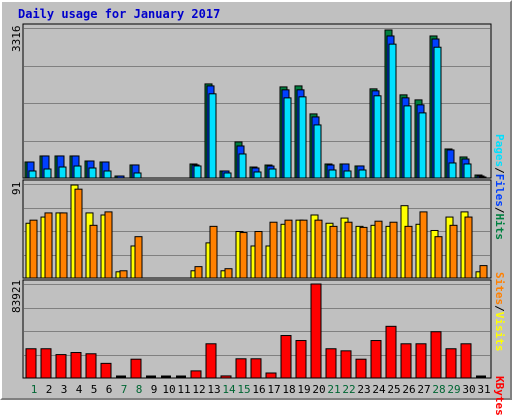 The image size is (512, 416). Describe the element at coordinates (64, 389) in the screenshot. I see `day-label-3: 3` at that location.